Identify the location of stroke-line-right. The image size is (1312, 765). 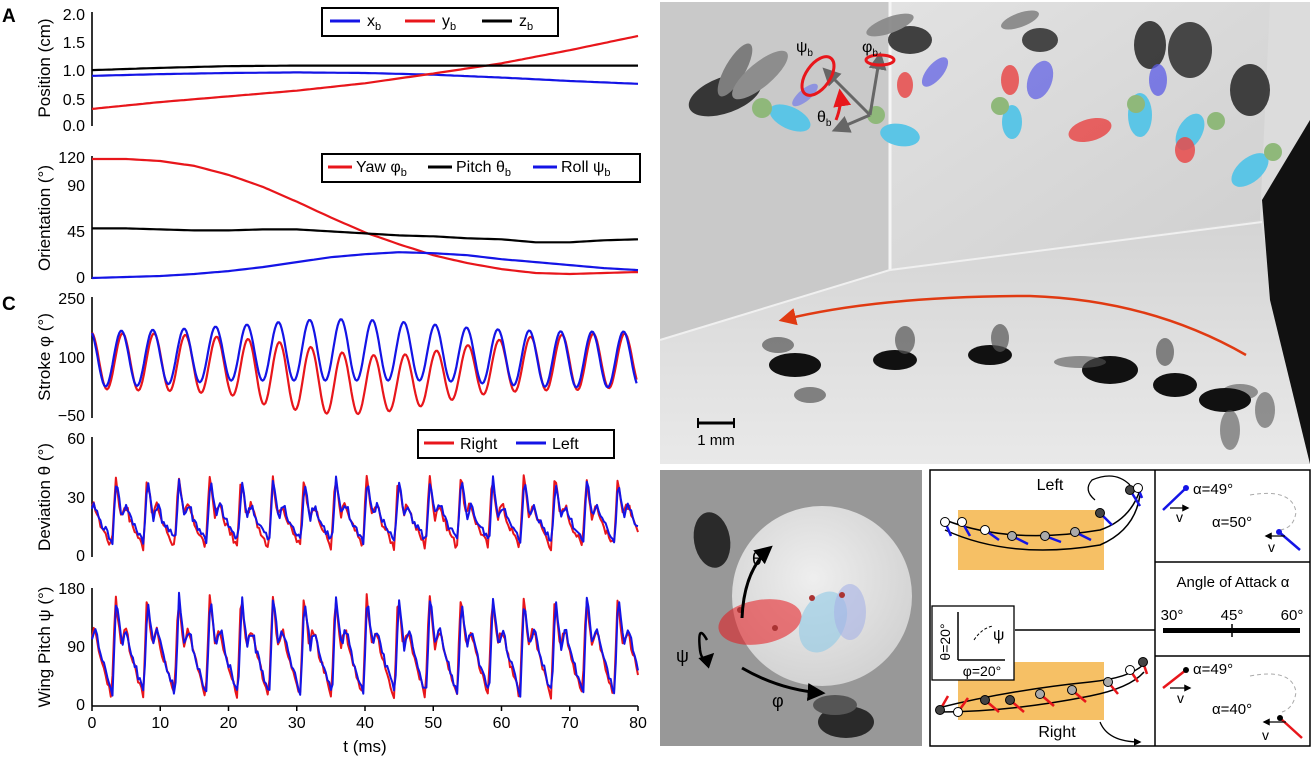
(364, 374).